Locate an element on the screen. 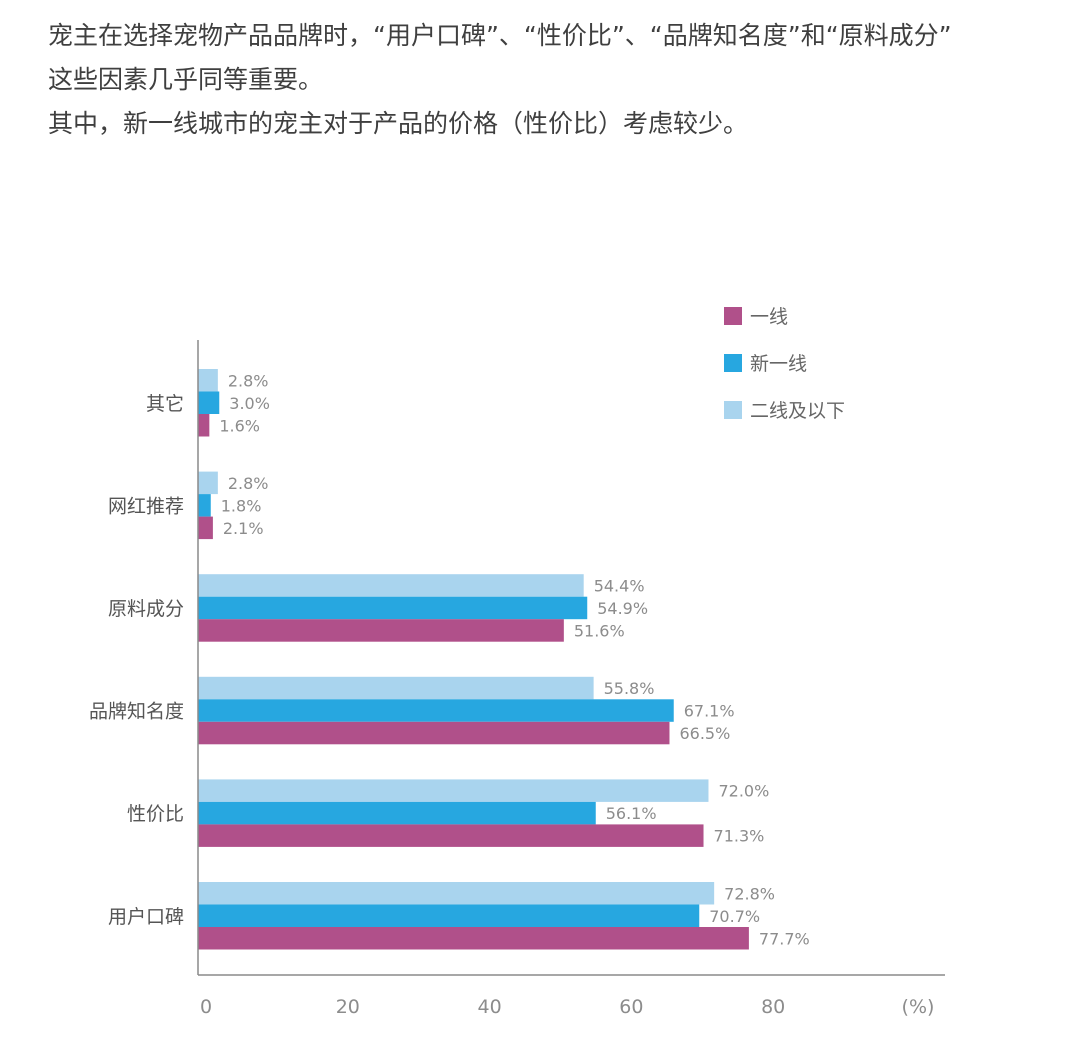 This screenshot has height=1047, width=1080. data-label-0-2: 1.6% is located at coordinates (239, 425).